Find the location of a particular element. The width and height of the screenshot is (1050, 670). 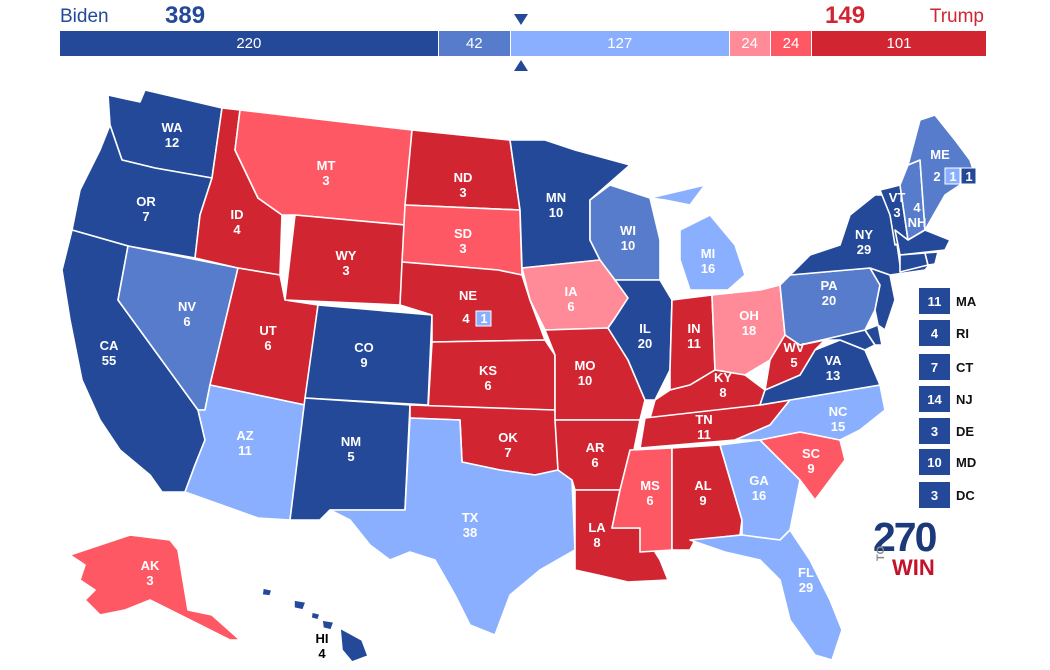

bar-segment-likely-rep: 24 is located at coordinates (791, 43).